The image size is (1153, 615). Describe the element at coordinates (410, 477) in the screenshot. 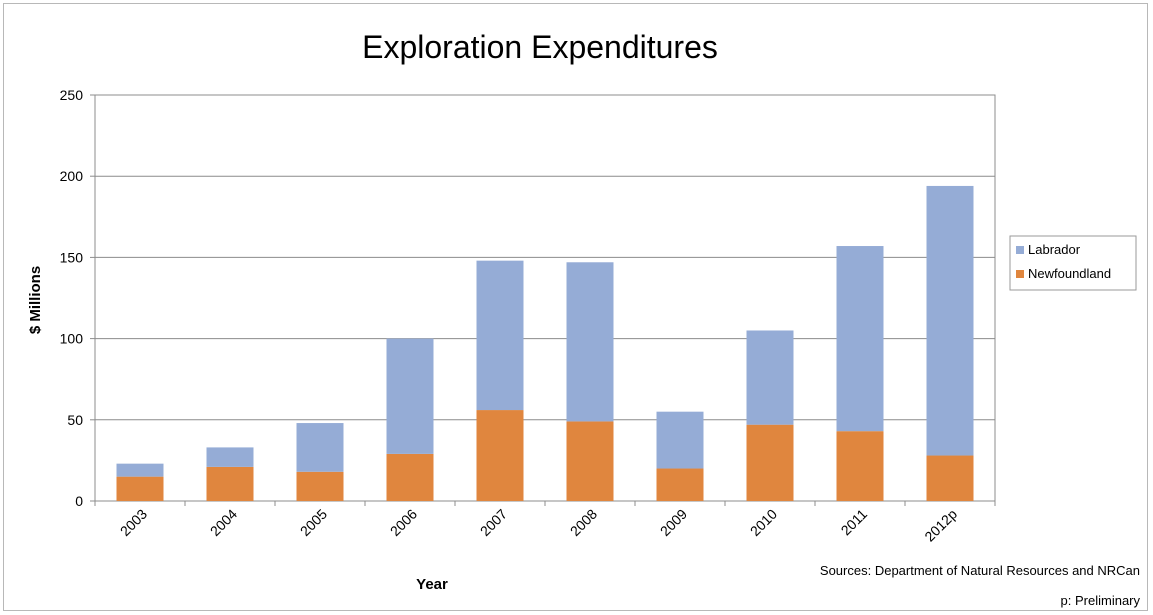

I see `bar-newfoundland-2006` at that location.